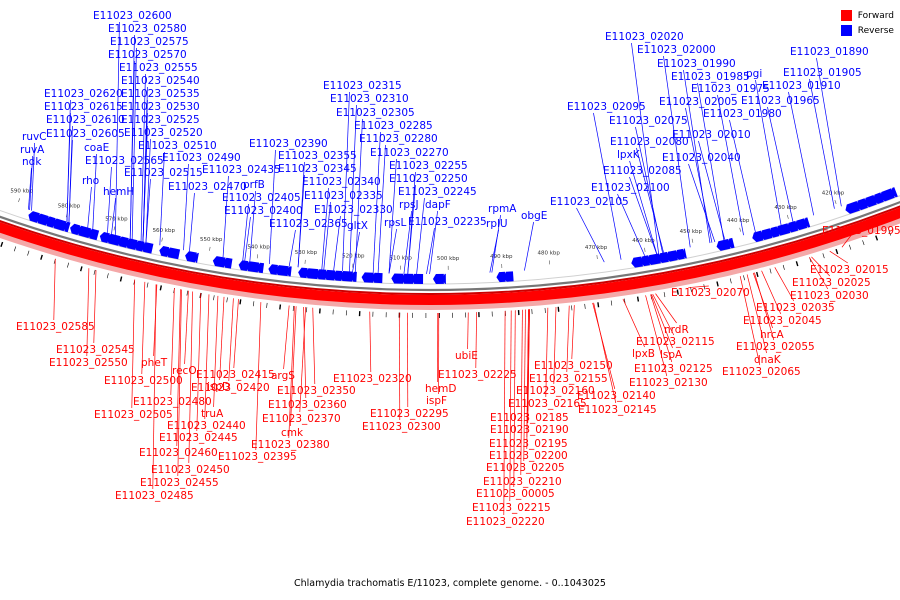 The height and width of the screenshot is (600, 900). What do you see at coordinates (357, 226) in the screenshot?
I see `reverse-gene-label: gltX` at bounding box center [357, 226].